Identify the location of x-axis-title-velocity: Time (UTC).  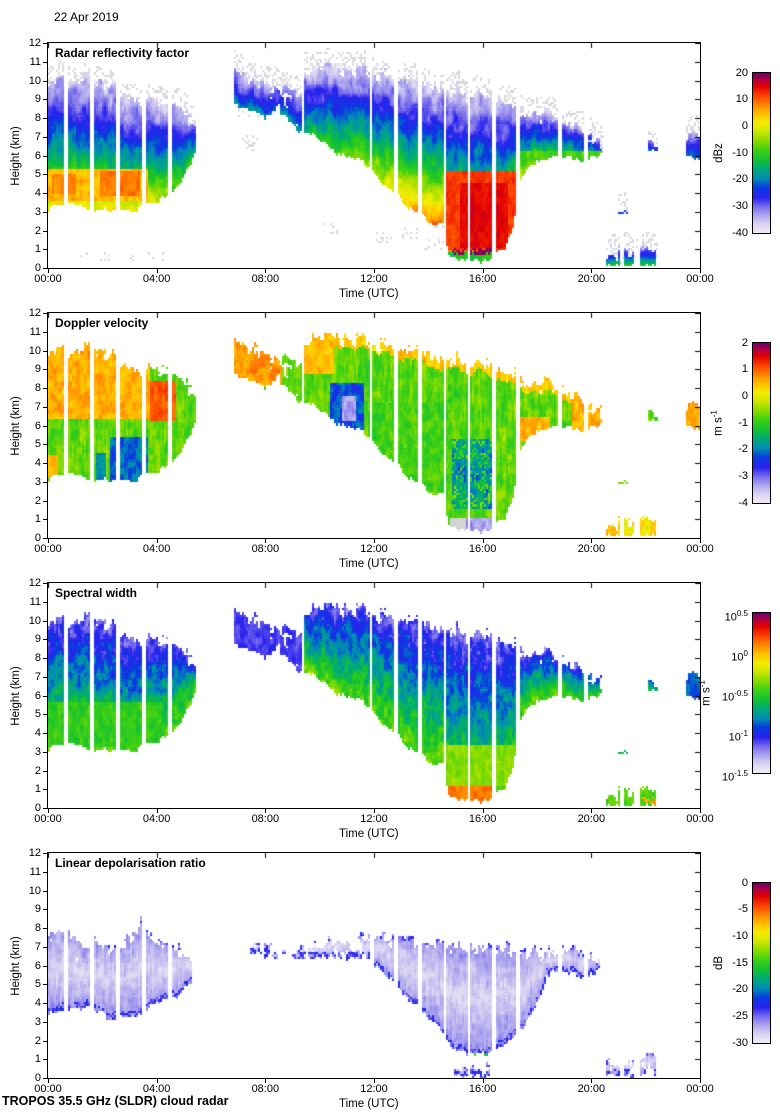
(369, 564).